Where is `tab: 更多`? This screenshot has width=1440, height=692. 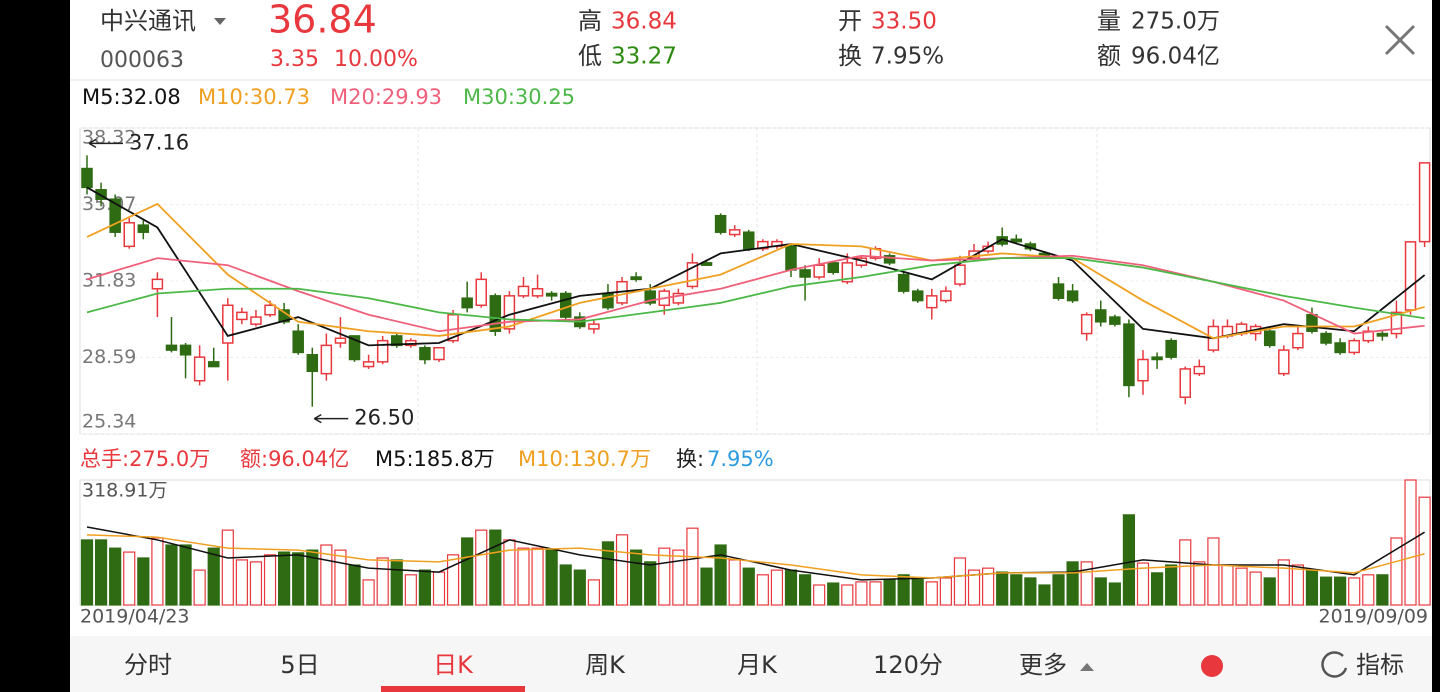 tab: 更多 is located at coordinates (1043, 665).